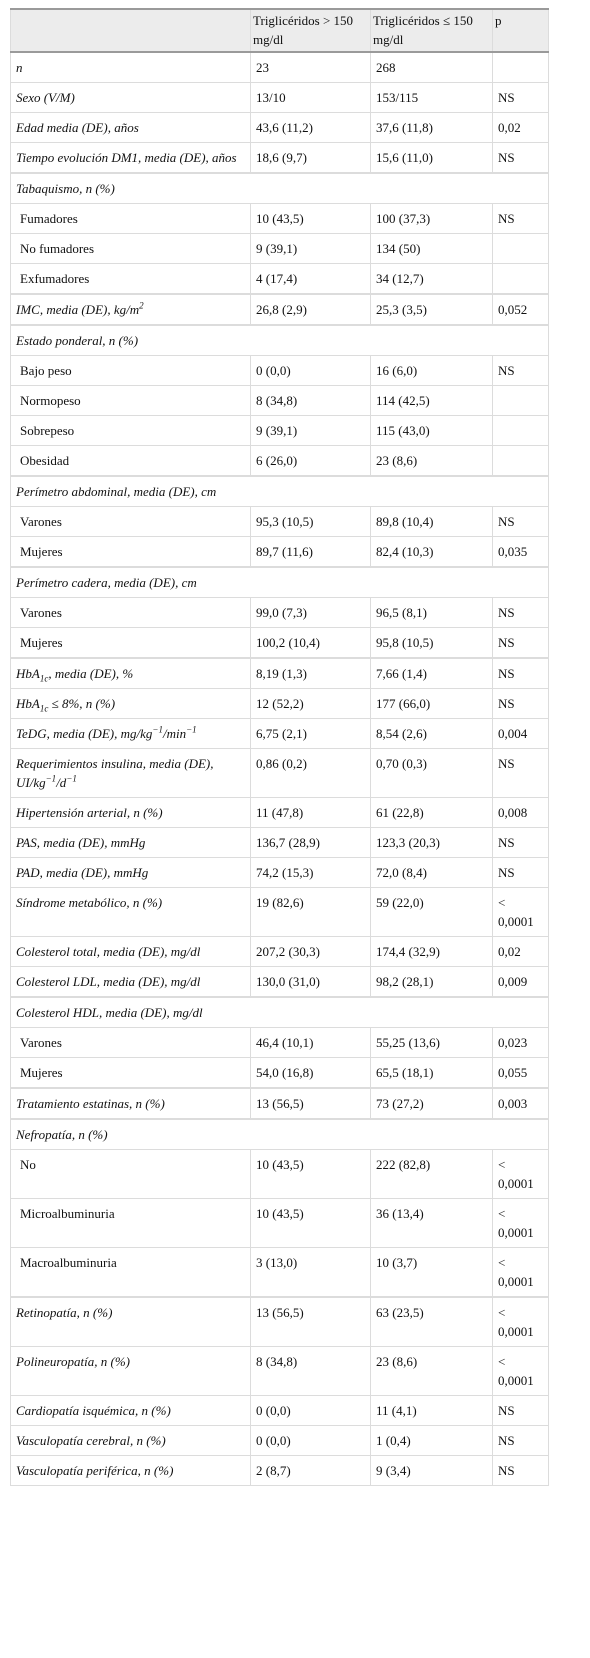  I want to click on row-label: Retinopatía, n (%), so click(130, 1322).